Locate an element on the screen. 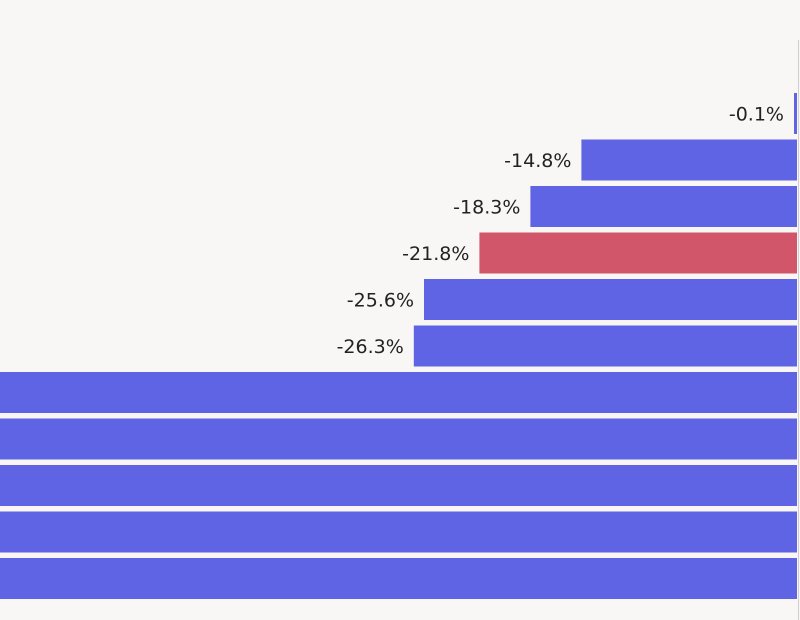 The height and width of the screenshot is (620, 800). bar-value-label: -0.1% is located at coordinates (756, 115).